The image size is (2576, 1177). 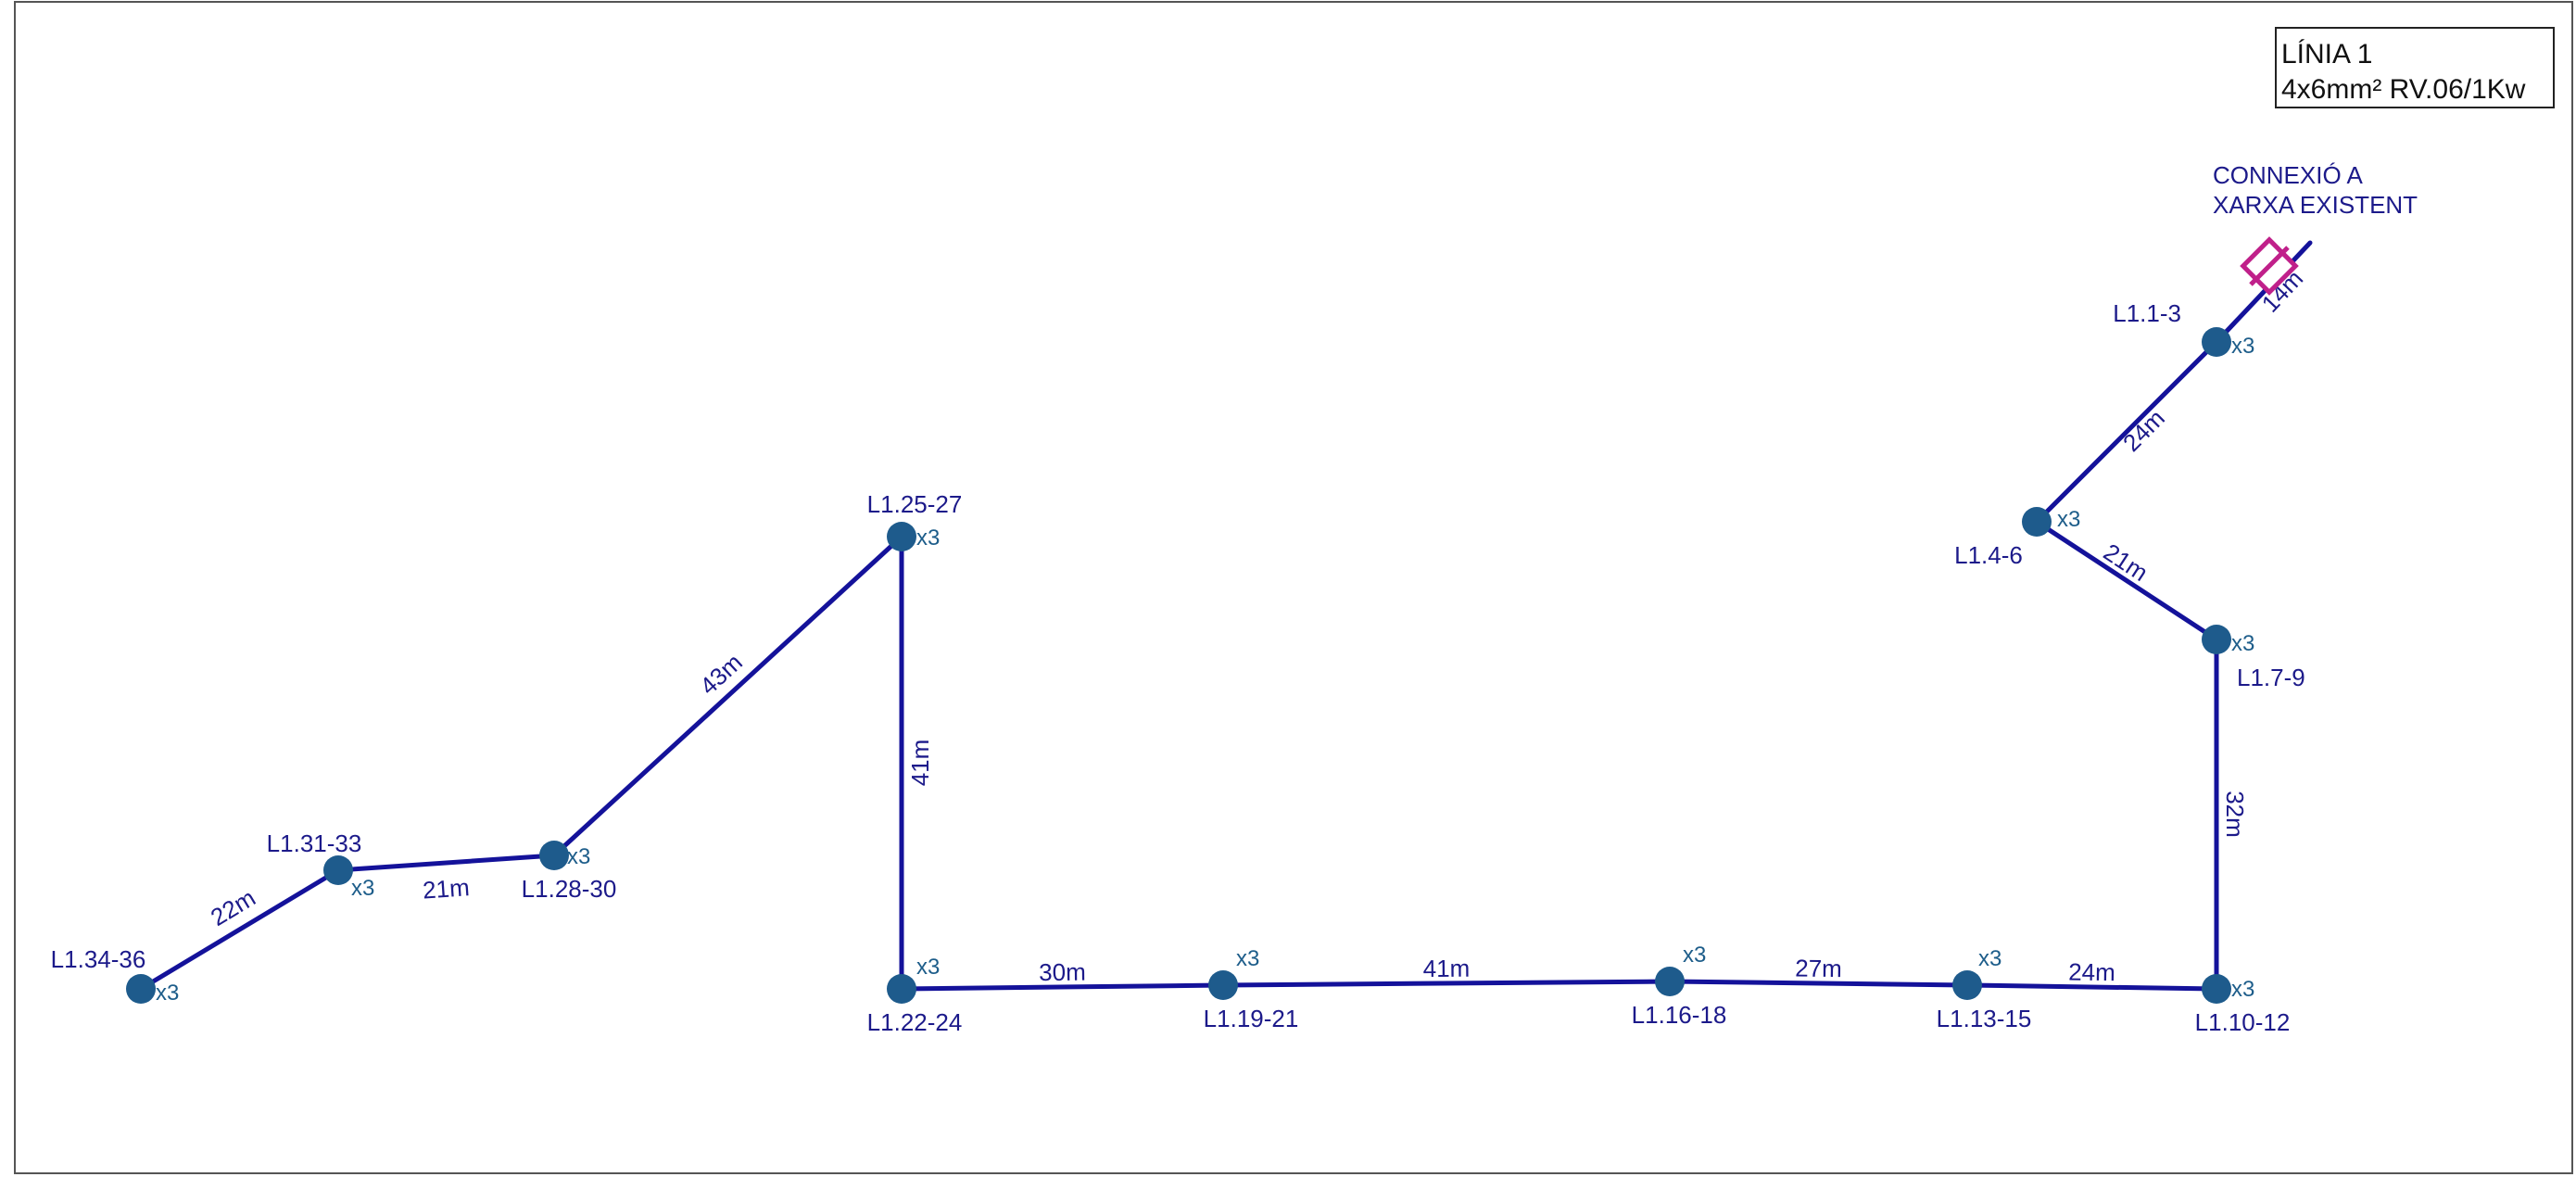 What do you see at coordinates (2243, 1022) in the screenshot?
I see `node-label: L1.10-12` at bounding box center [2243, 1022].